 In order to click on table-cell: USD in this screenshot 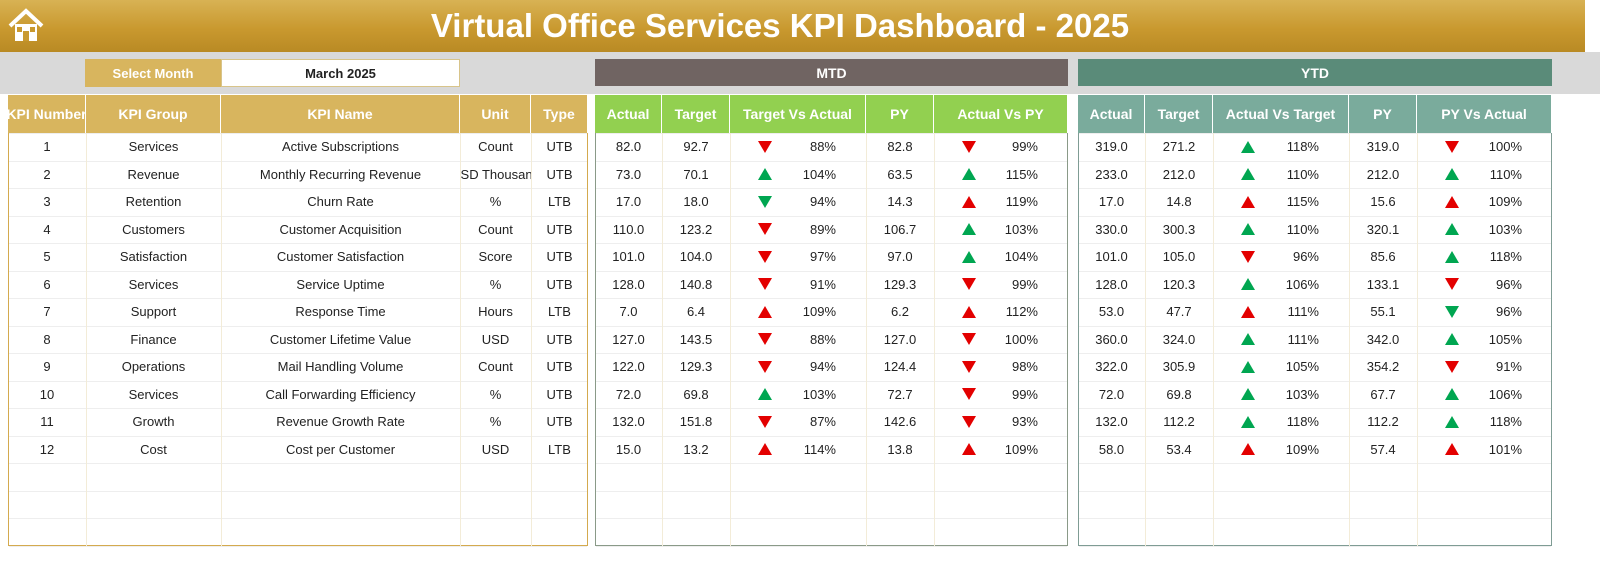, I will do `click(495, 449)`.